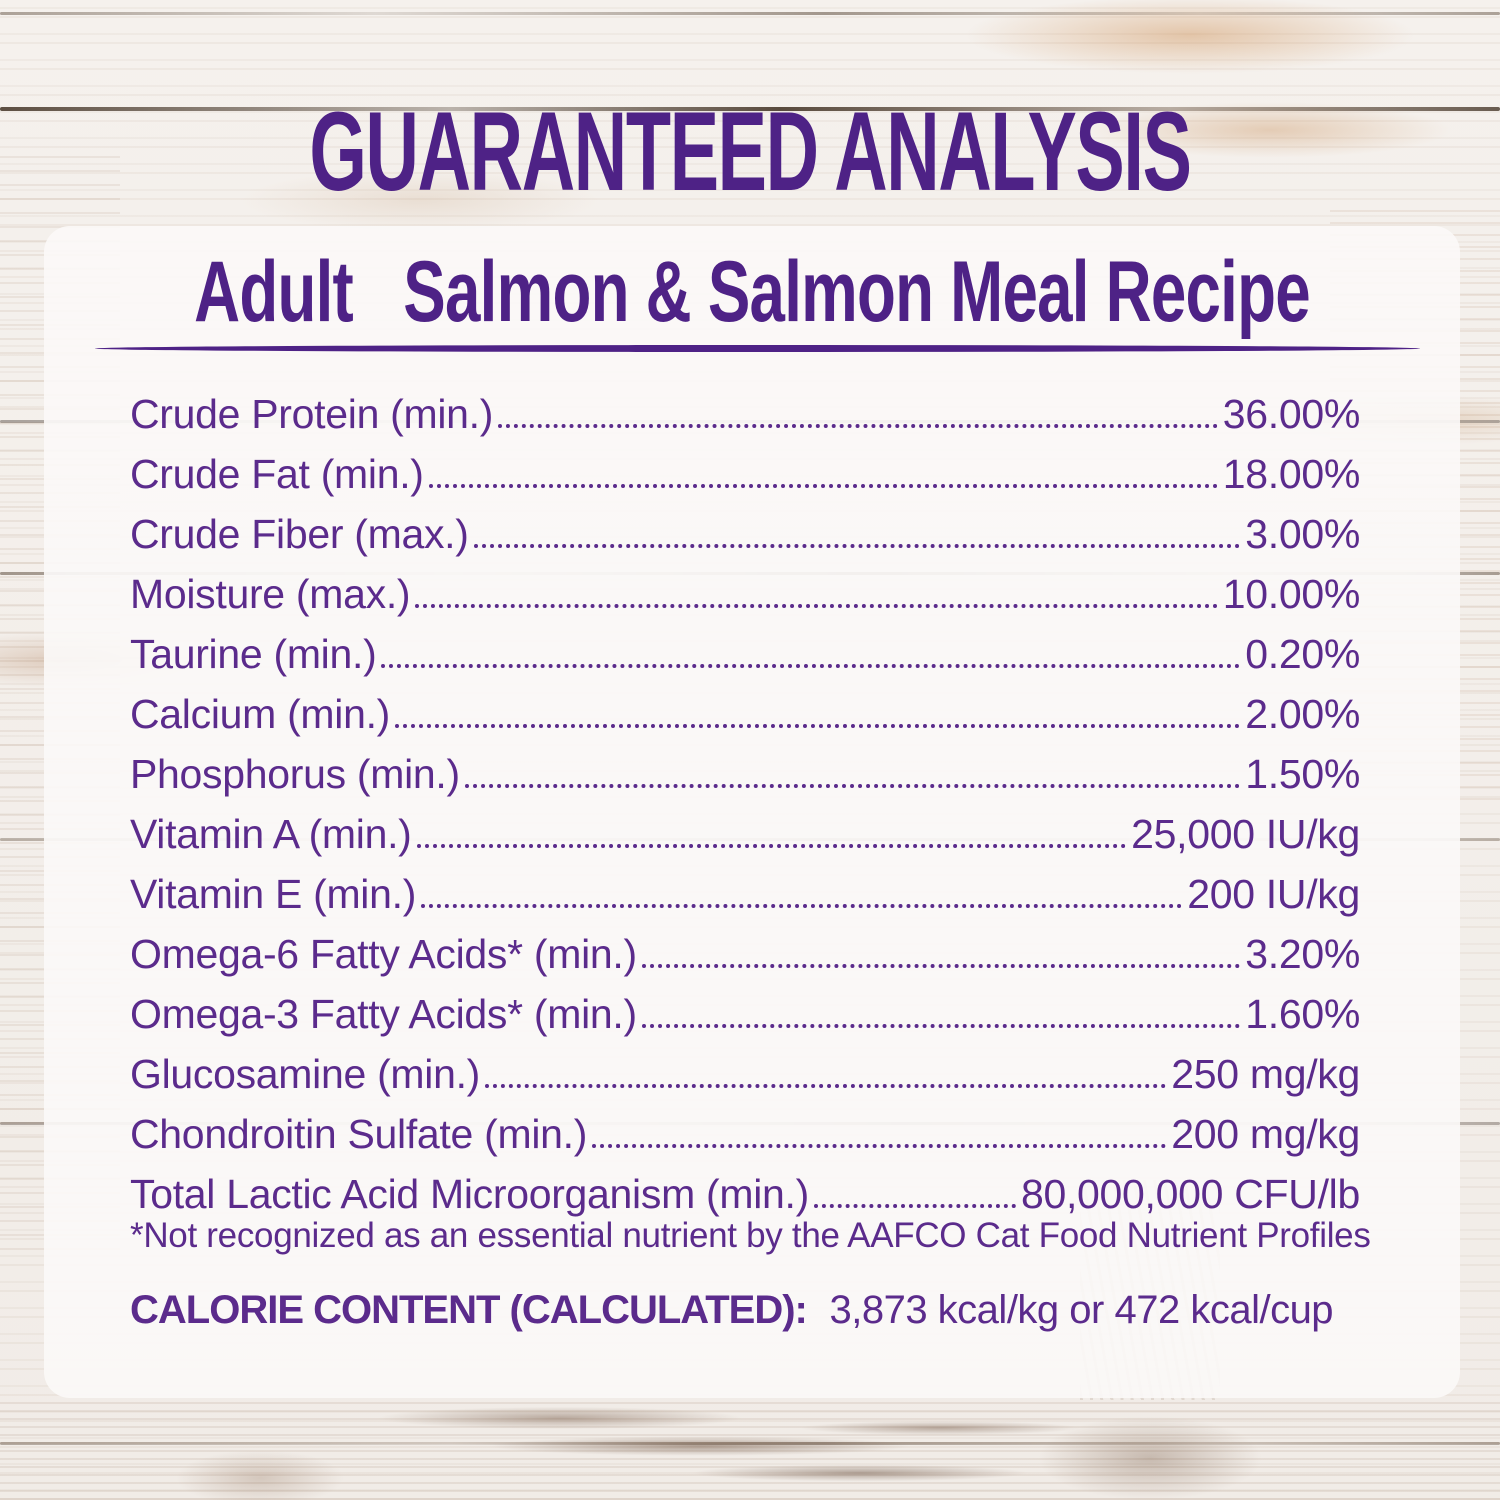 The height and width of the screenshot is (1500, 1500). What do you see at coordinates (1190, 1193) in the screenshot?
I see `nutrient-value: 80,000,000 CFU/lb` at bounding box center [1190, 1193].